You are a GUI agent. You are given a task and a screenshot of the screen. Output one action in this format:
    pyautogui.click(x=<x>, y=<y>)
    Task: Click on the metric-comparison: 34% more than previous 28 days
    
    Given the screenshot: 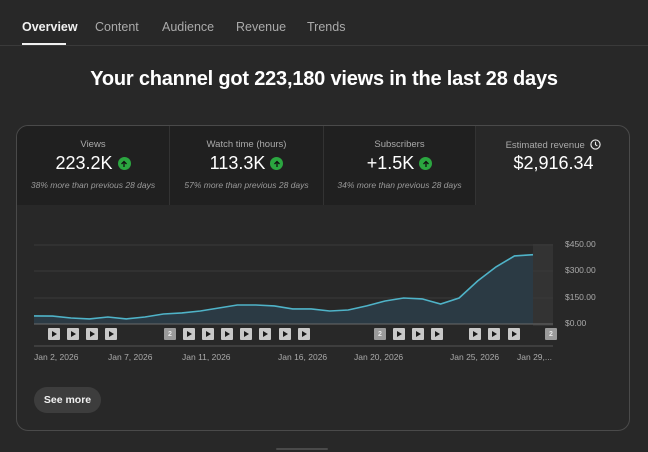 What is the action you would take?
    pyautogui.click(x=399, y=185)
    